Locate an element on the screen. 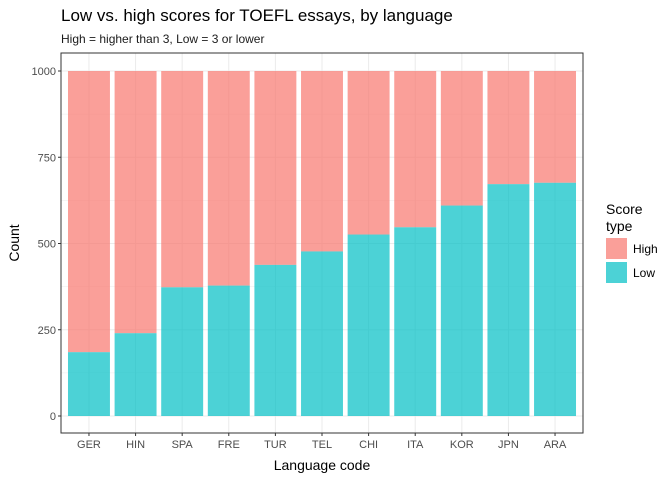  x-axis-title: Language code is located at coordinates (322, 465).